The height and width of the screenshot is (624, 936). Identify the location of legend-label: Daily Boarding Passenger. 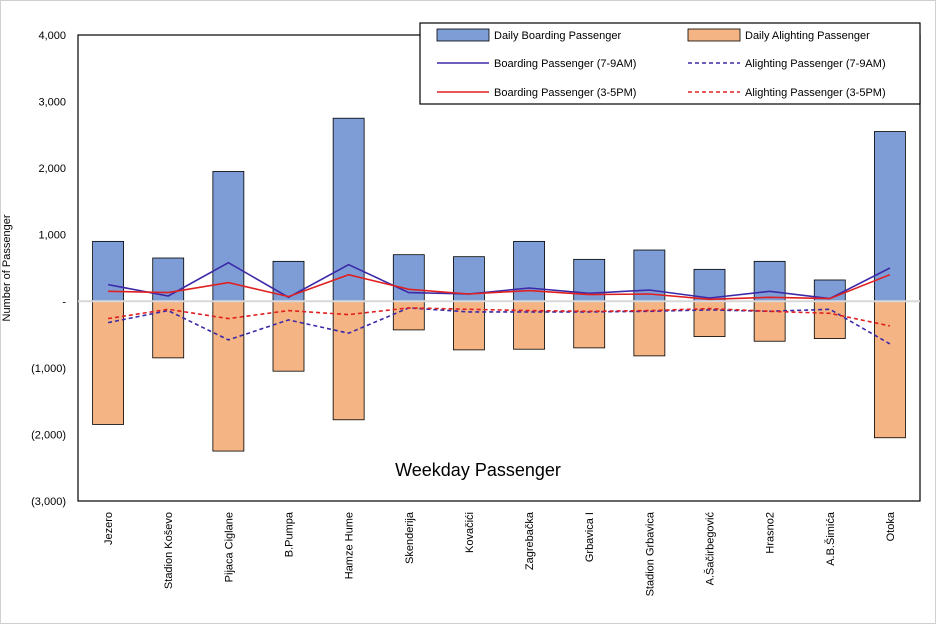
(558, 36).